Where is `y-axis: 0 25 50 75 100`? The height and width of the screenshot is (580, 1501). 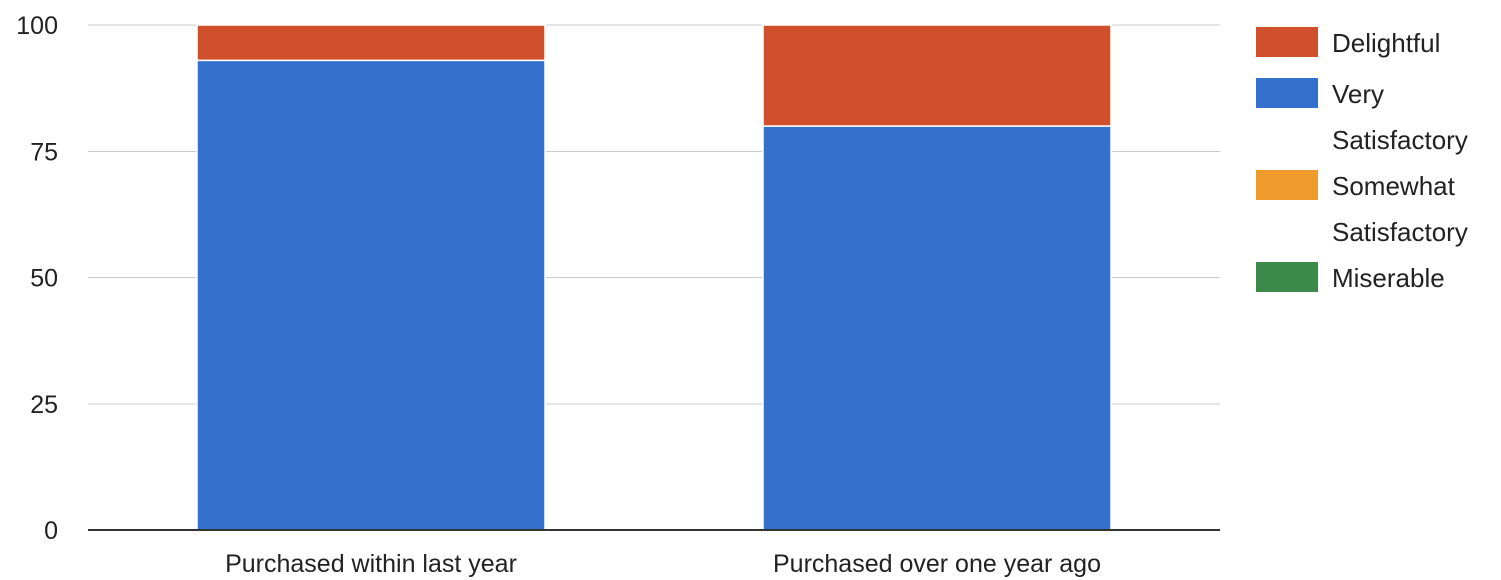 y-axis: 0 25 50 75 100 is located at coordinates (37, 278).